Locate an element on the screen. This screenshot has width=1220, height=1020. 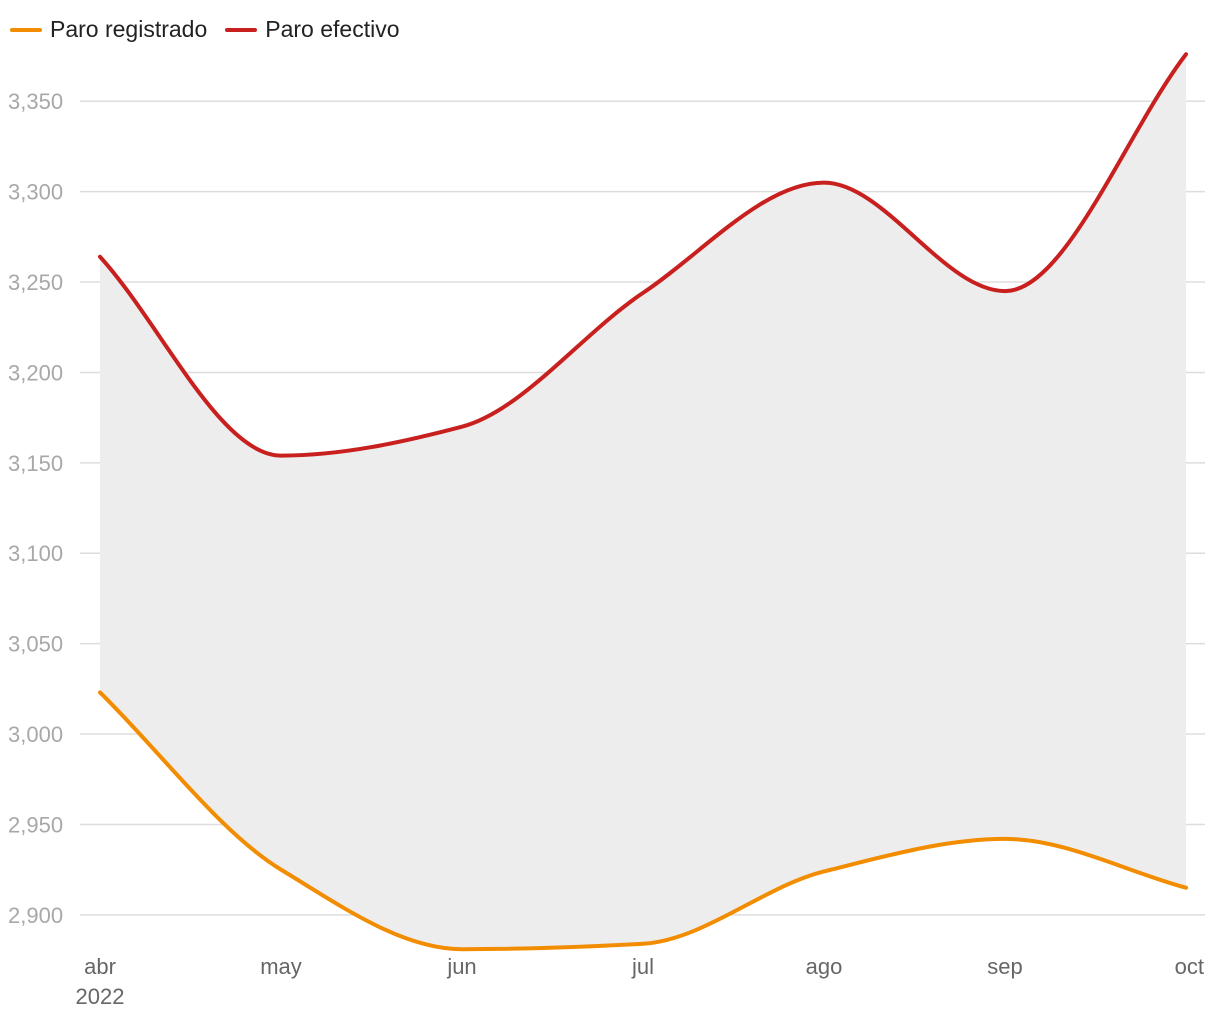
chart-legend: Paro registrado Paro efectivo is located at coordinates (205, 29).